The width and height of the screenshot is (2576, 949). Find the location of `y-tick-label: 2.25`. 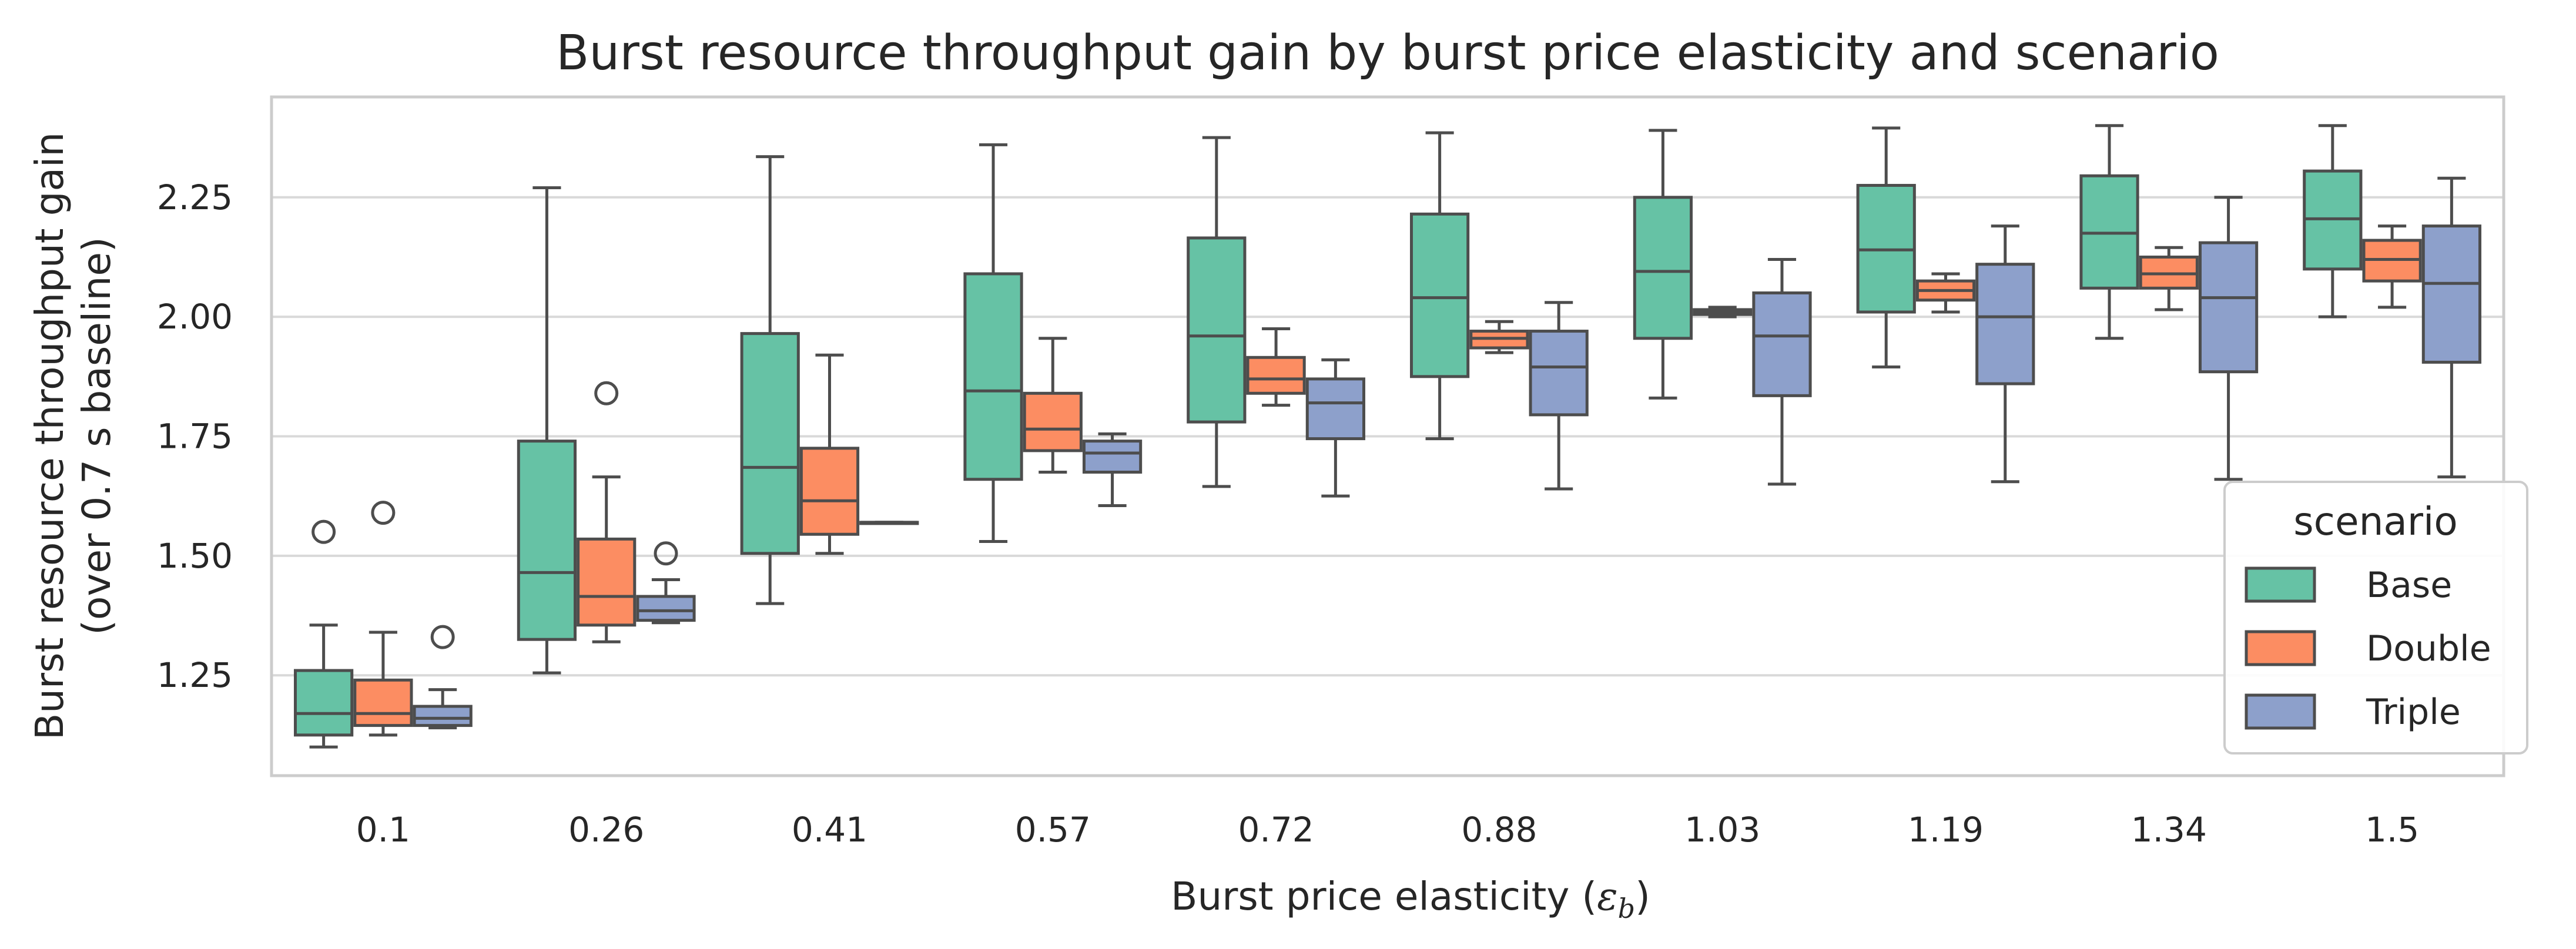

y-tick-label: 2.25 is located at coordinates (195, 197).